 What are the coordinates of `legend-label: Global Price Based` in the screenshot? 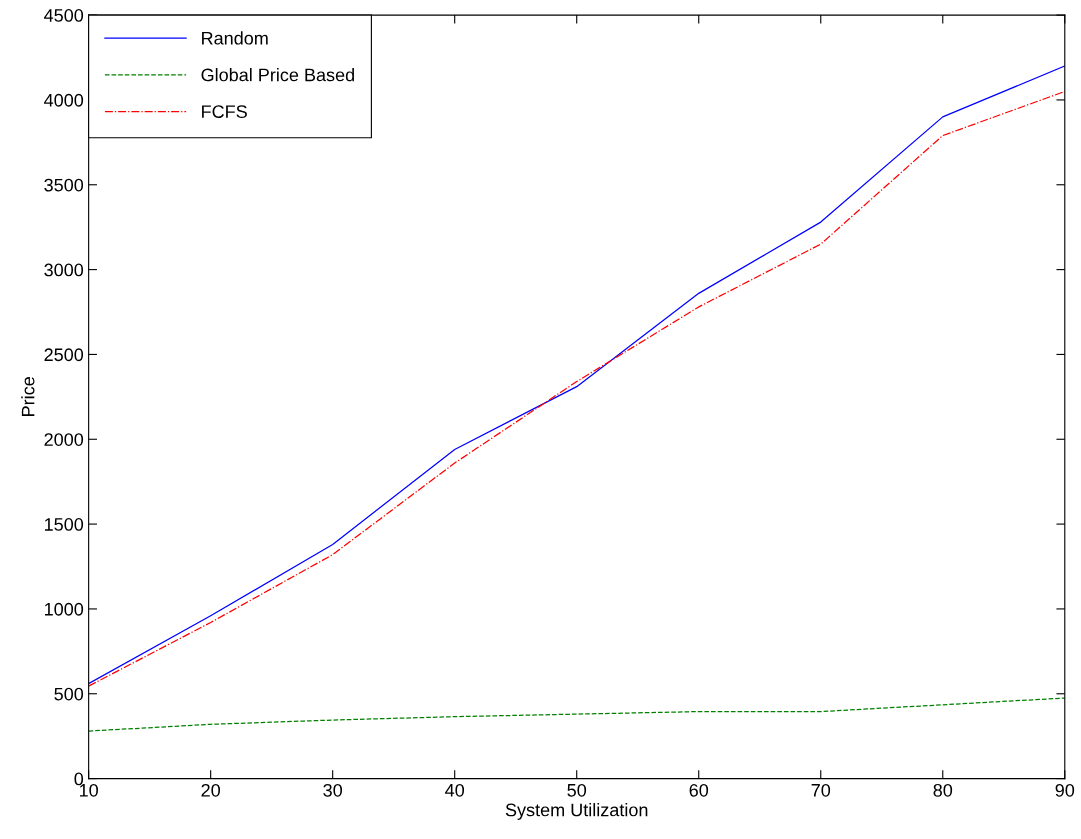 It's located at (277, 75).